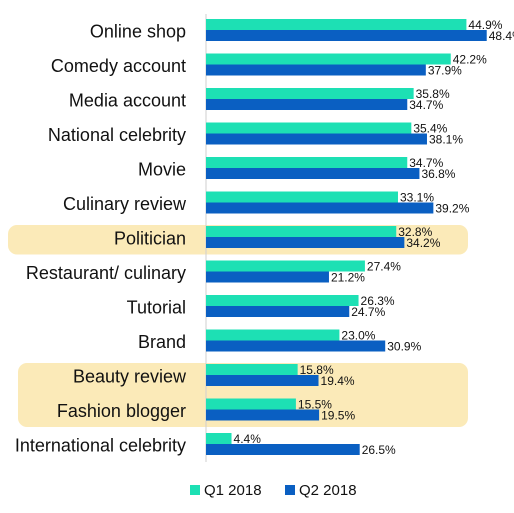 The width and height of the screenshot is (514, 513). I want to click on legend-swatch-q1-2018, so click(195, 490).